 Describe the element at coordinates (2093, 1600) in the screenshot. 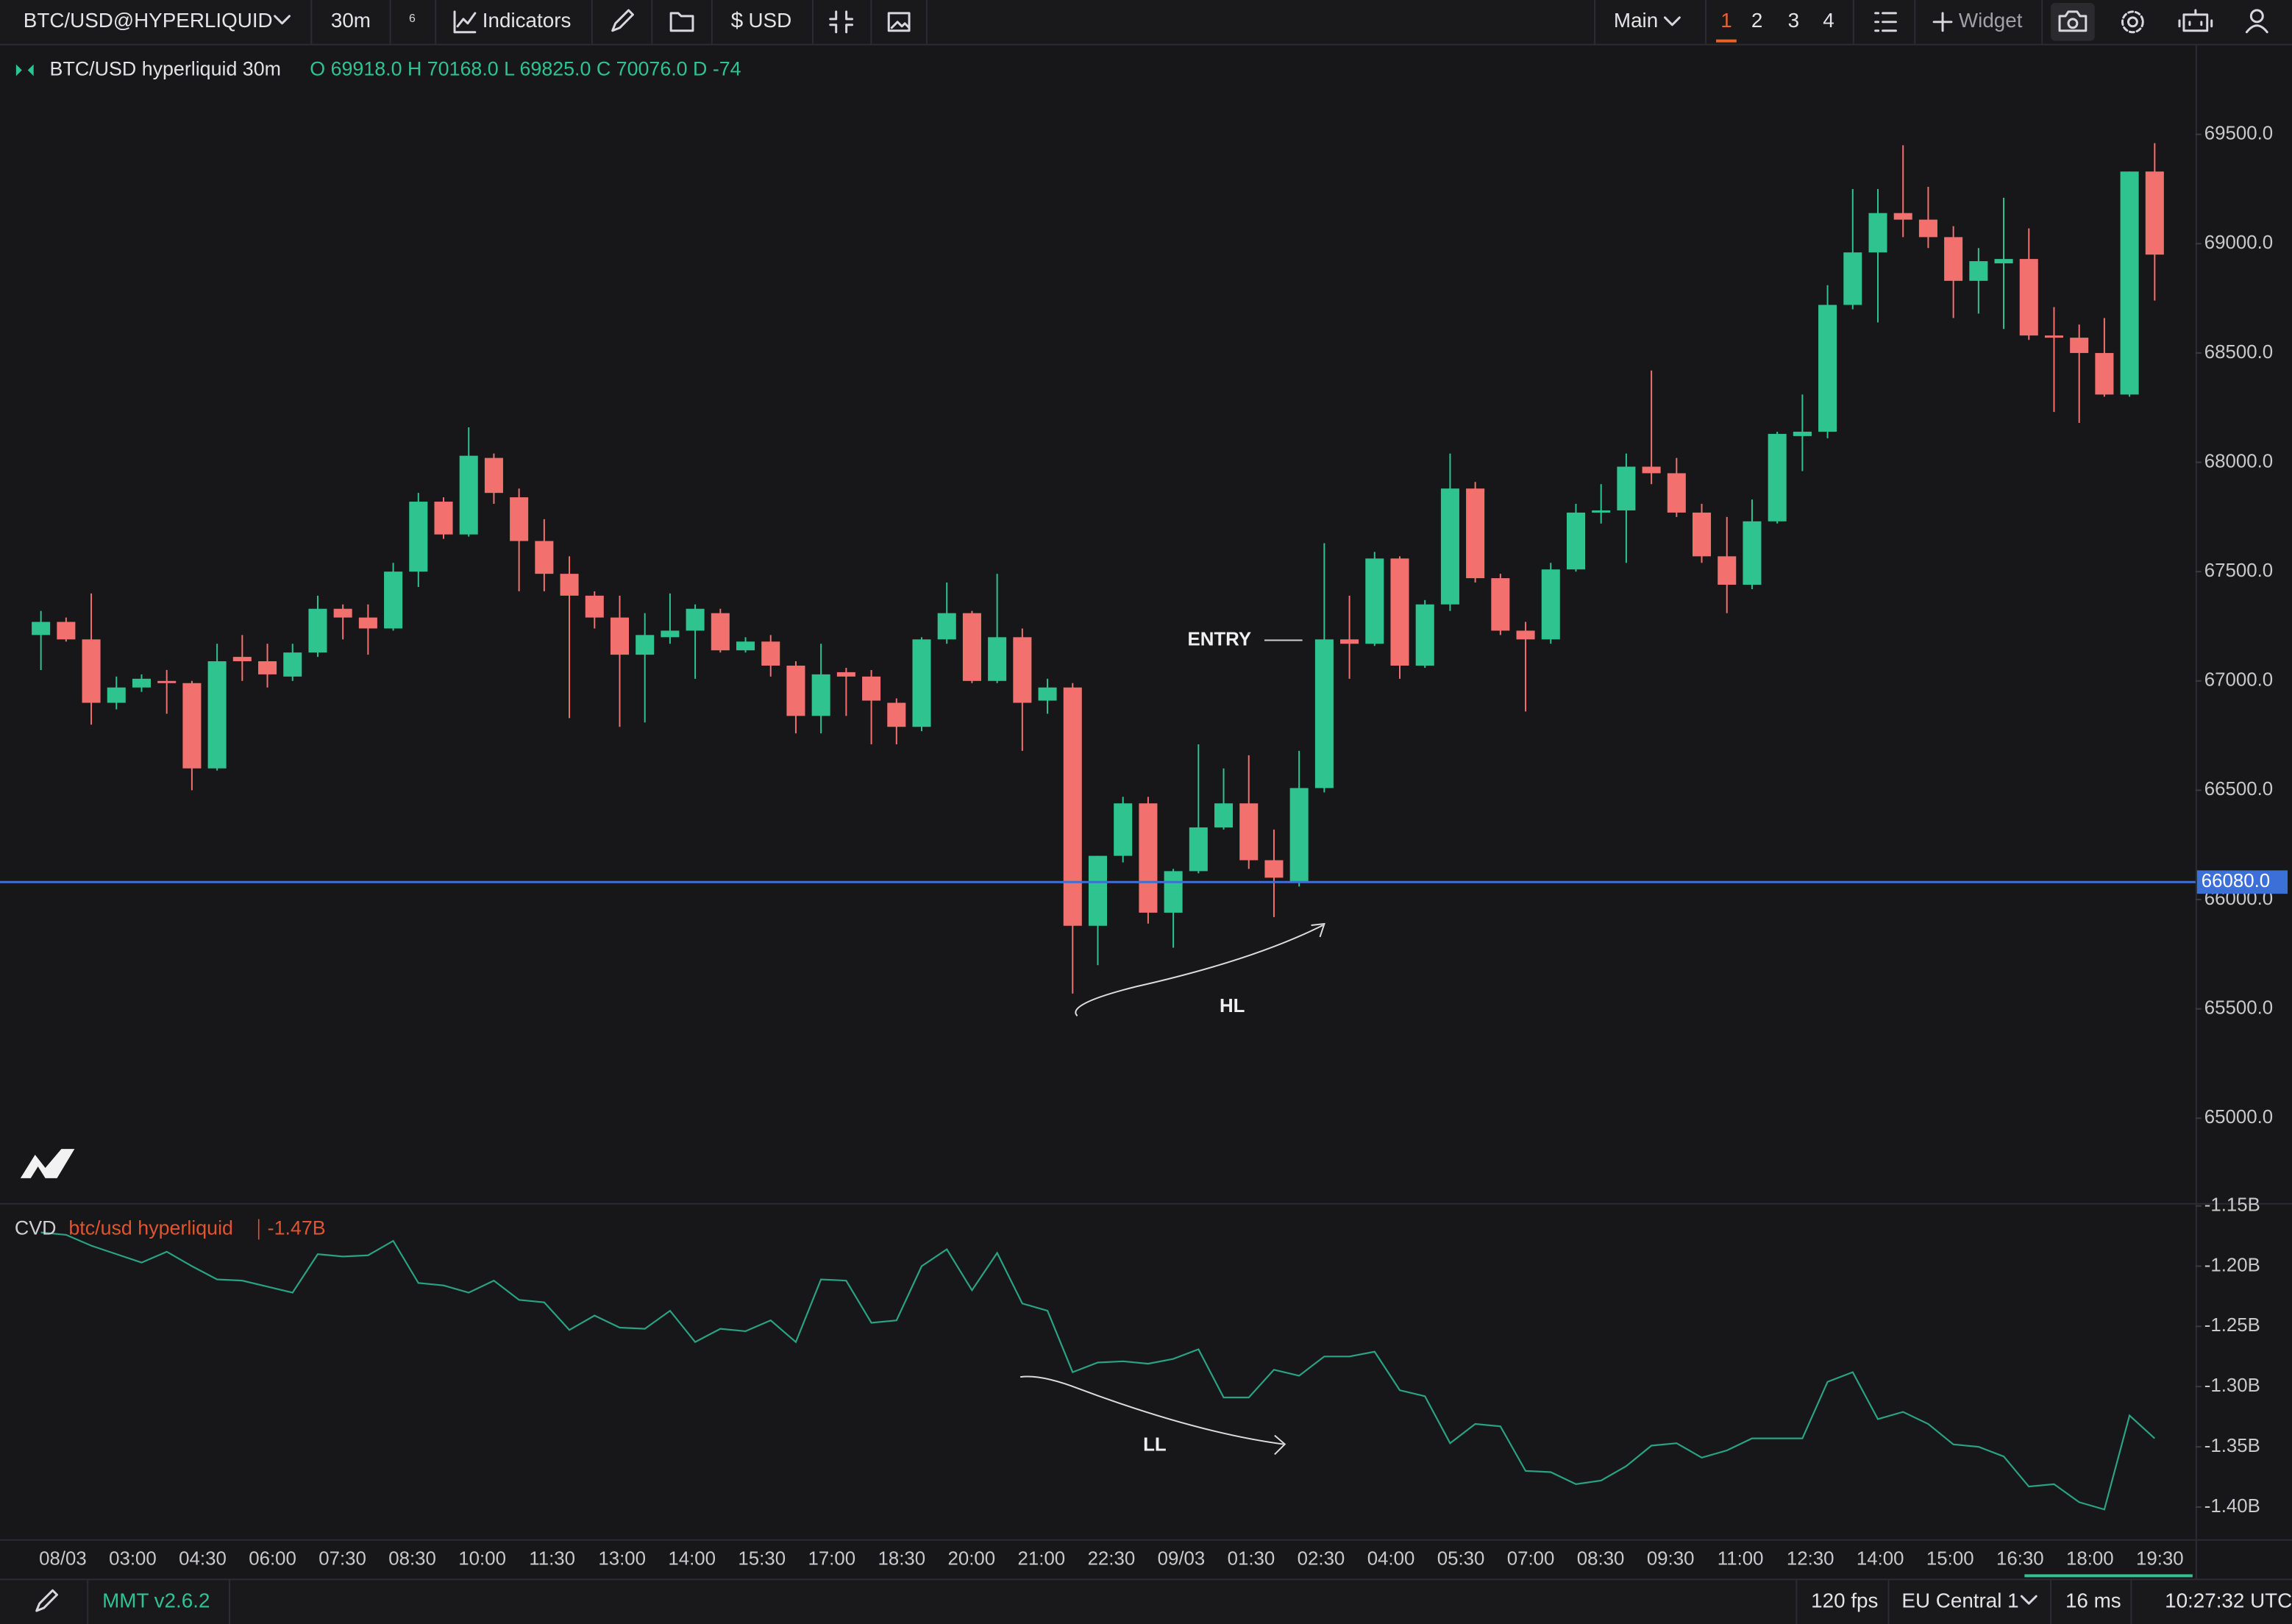

I see `latency: 16 ms` at that location.